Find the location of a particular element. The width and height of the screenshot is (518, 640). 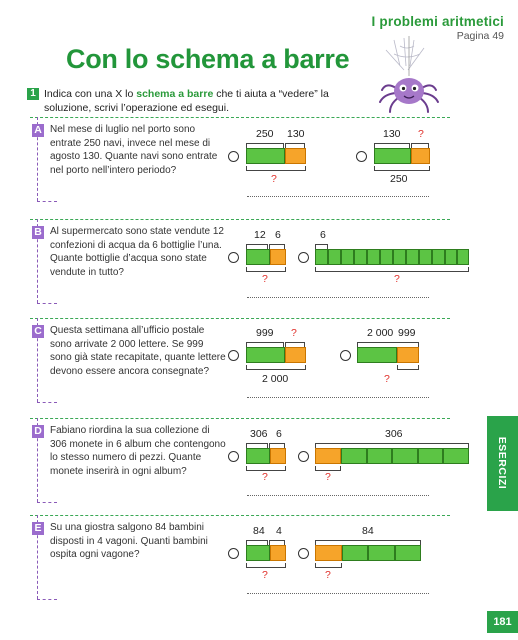

bar-label: 250 is located at coordinates (265, 134).